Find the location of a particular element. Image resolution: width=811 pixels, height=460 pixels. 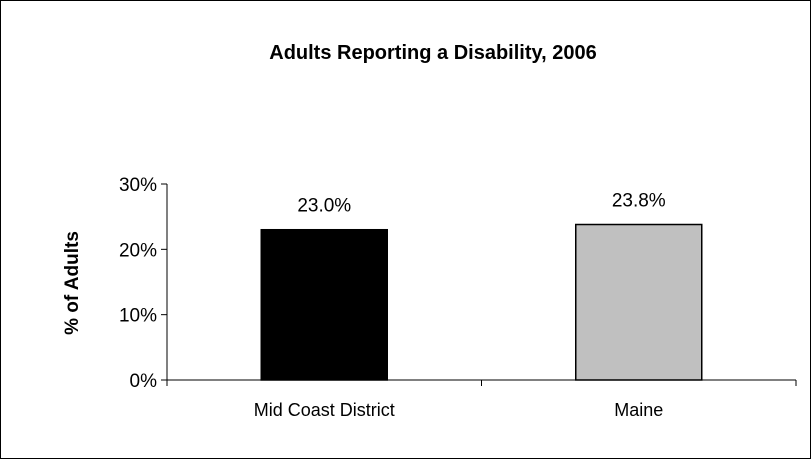

chart-title: Adults Reporting a Disability, 2006 is located at coordinates (432, 53).